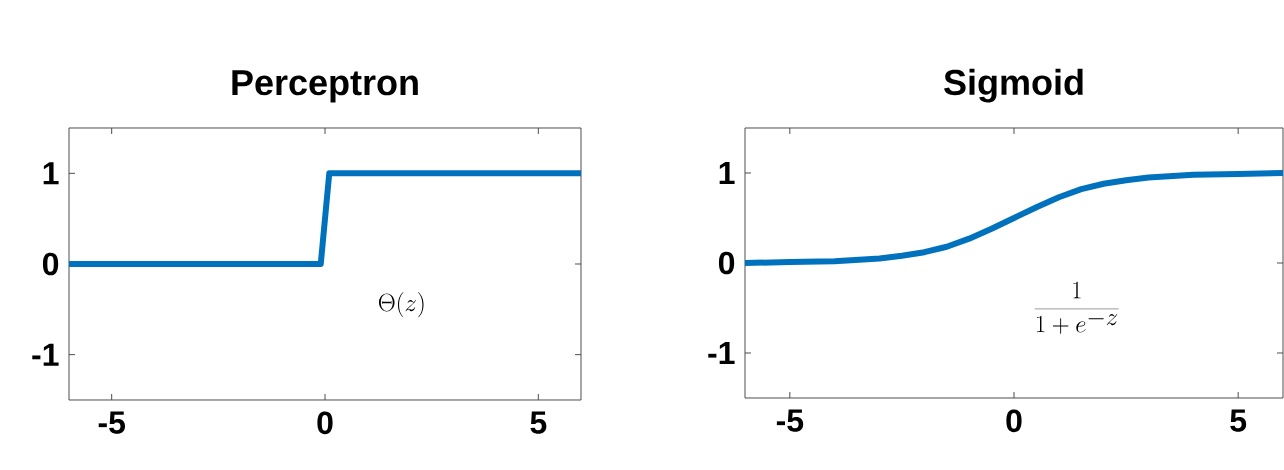 The height and width of the screenshot is (470, 1284). Describe the element at coordinates (1013, 85) in the screenshot. I see `chart-title: Sigmoid` at that location.